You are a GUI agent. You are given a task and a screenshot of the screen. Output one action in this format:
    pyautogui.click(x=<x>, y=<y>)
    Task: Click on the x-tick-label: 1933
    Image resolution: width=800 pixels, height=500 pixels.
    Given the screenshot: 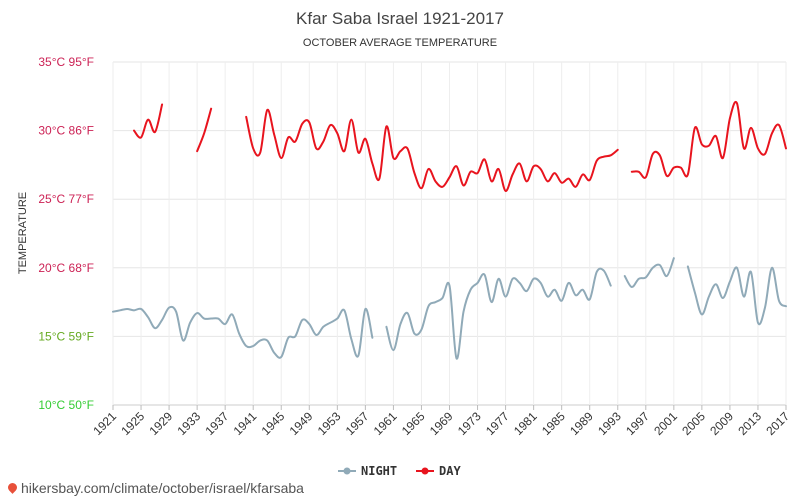 What is the action you would take?
    pyautogui.click(x=188, y=423)
    